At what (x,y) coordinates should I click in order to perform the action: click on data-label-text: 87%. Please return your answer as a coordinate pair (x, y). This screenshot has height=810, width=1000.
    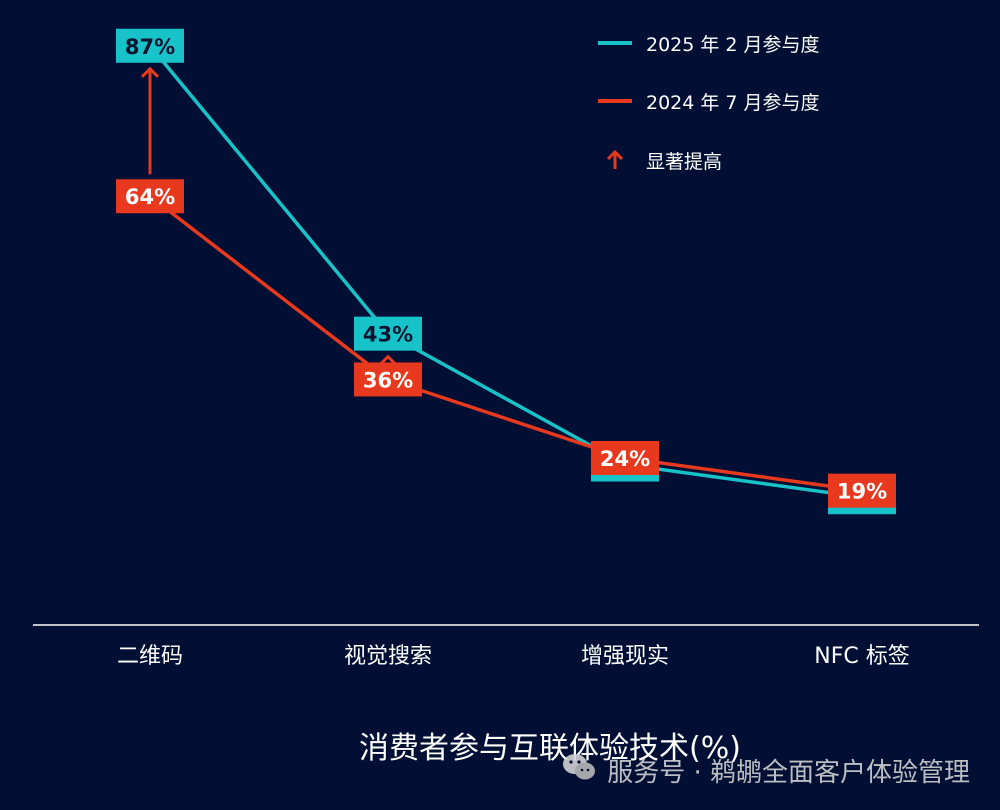
    Looking at the image, I should click on (150, 47).